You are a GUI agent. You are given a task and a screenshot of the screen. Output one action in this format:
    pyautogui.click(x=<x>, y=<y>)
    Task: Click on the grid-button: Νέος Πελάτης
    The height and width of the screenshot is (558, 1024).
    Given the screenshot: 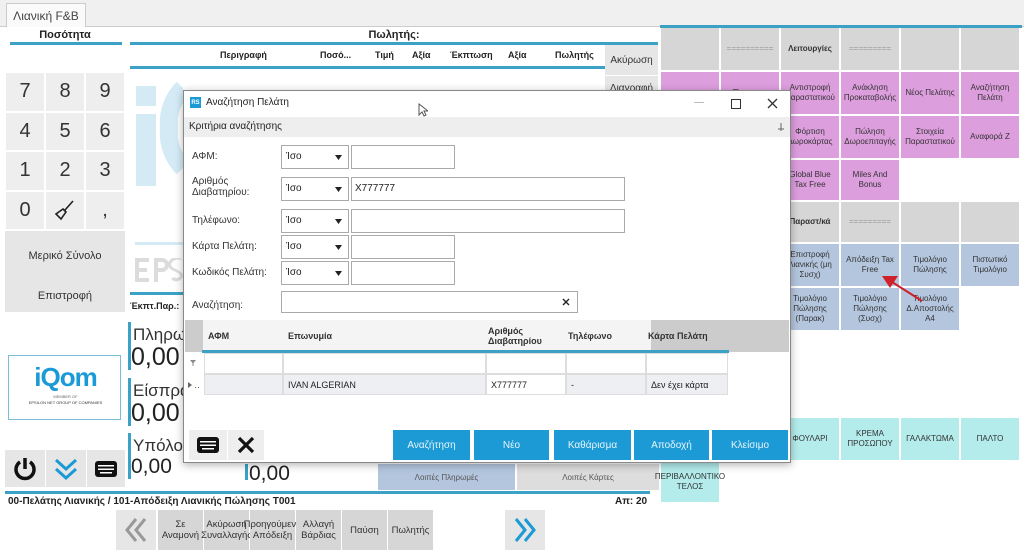 What is the action you would take?
    pyautogui.click(x=930, y=93)
    